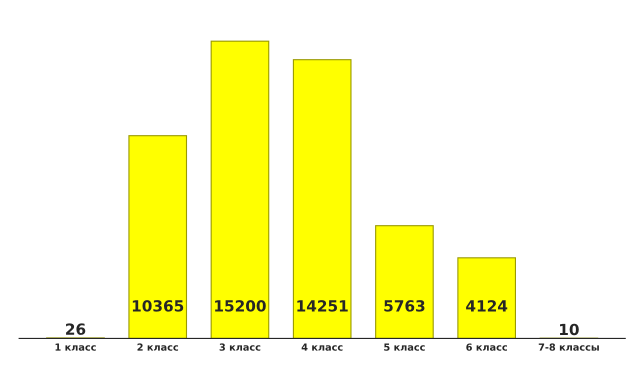 The width and height of the screenshot is (638, 376). I want to click on x-tick-label: 1 класс, so click(76, 347).